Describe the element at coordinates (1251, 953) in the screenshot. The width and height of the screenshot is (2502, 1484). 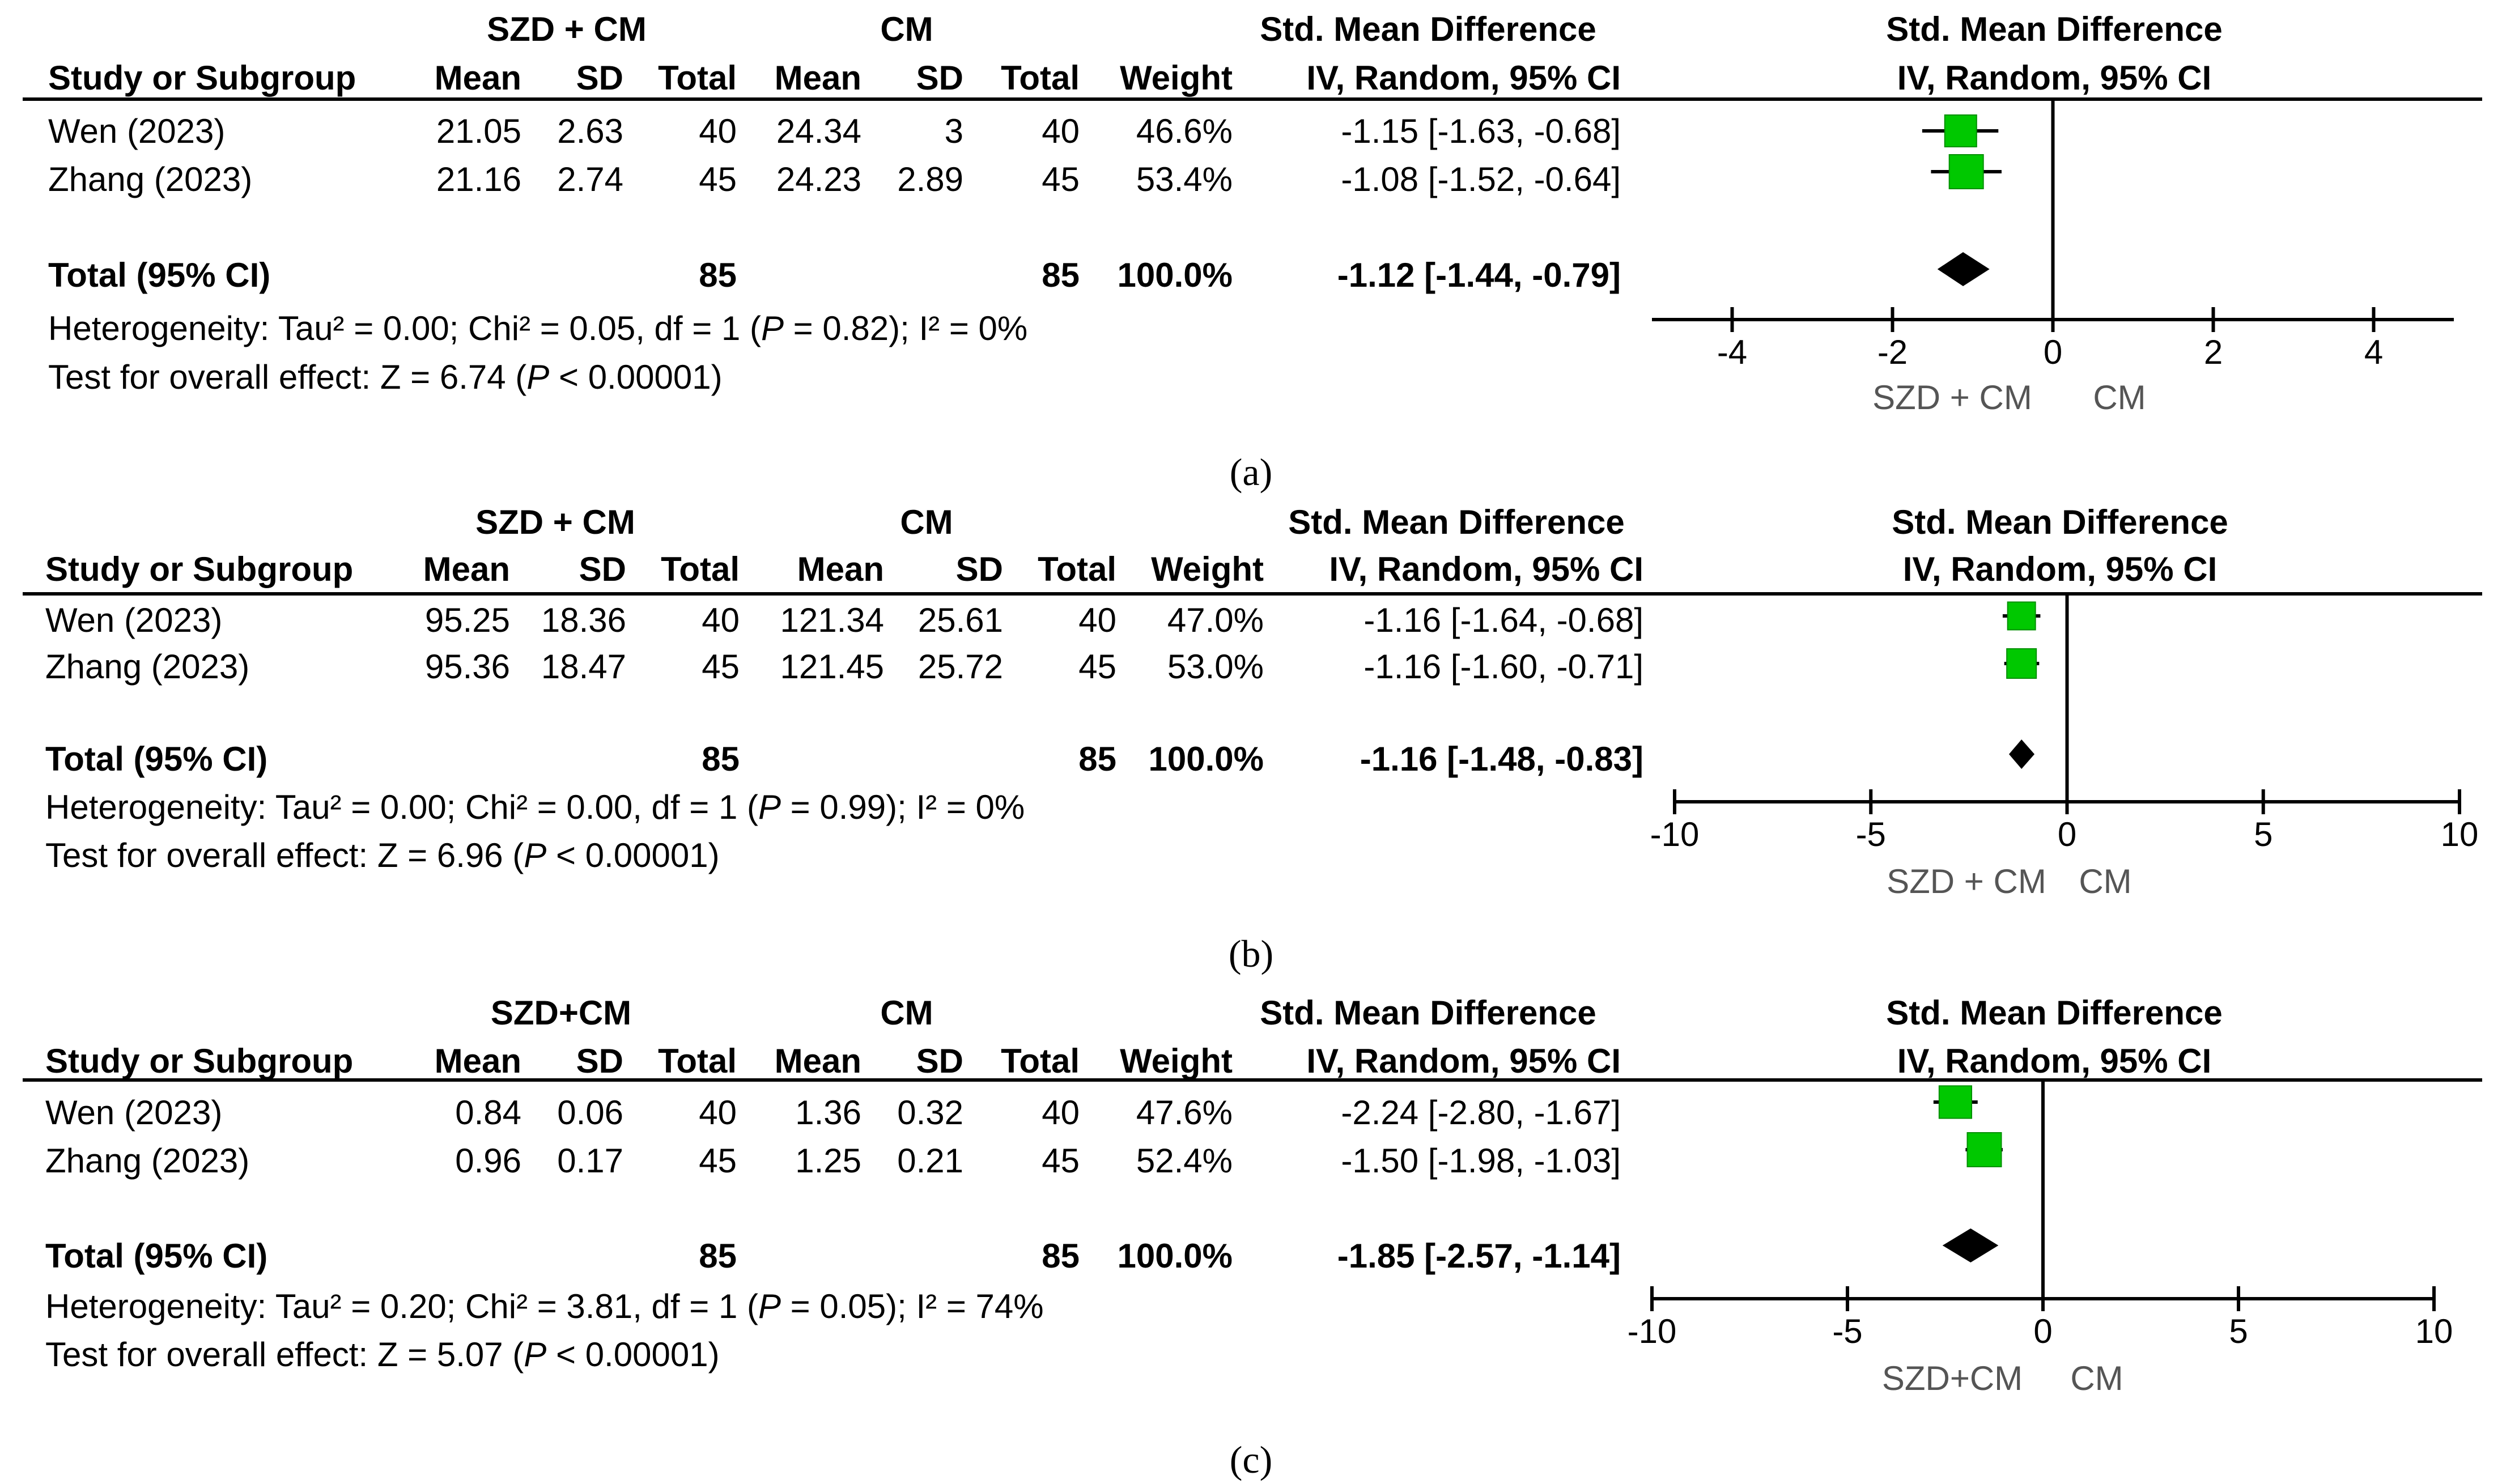
I see `panel-label: (b)` at that location.